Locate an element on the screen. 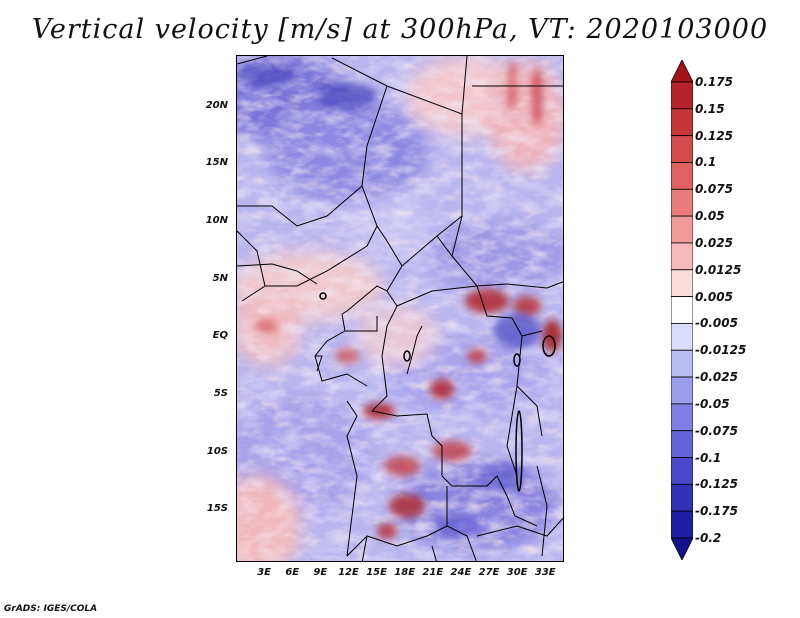  colorbar-label: 0.0125 is located at coordinates (718, 269).